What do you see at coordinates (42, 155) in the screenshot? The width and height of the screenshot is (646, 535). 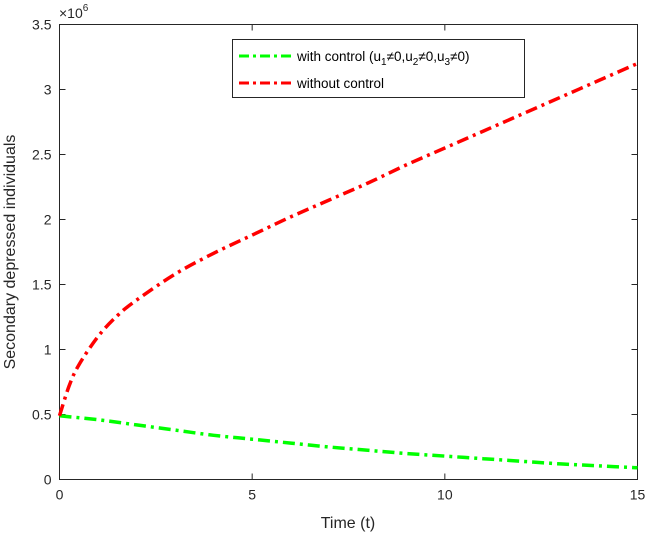 I see `y-tick-label: 2.5` at bounding box center [42, 155].